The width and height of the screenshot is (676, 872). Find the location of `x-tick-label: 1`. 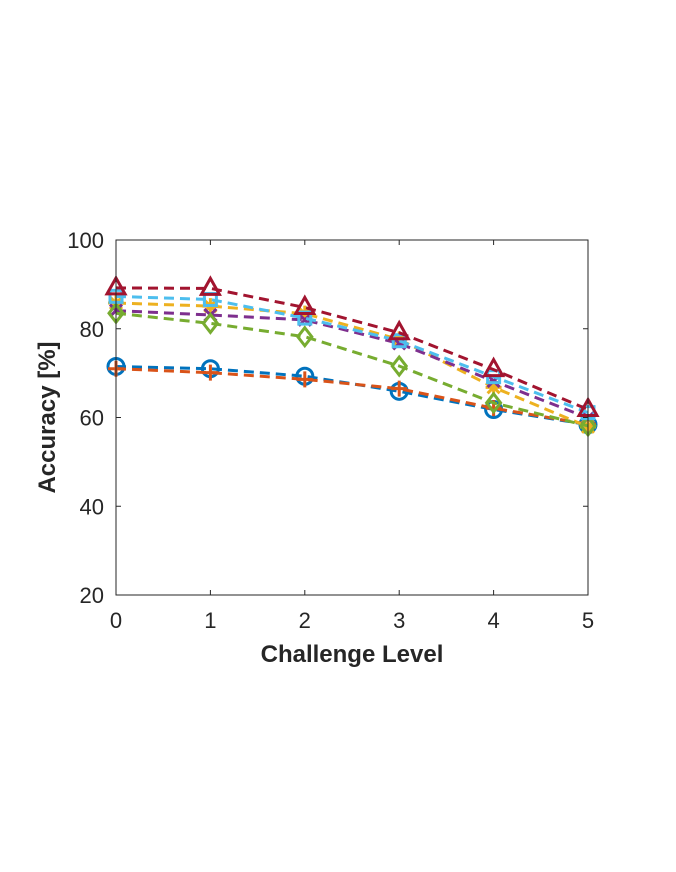

x-tick-label: 1 is located at coordinates (210, 620).